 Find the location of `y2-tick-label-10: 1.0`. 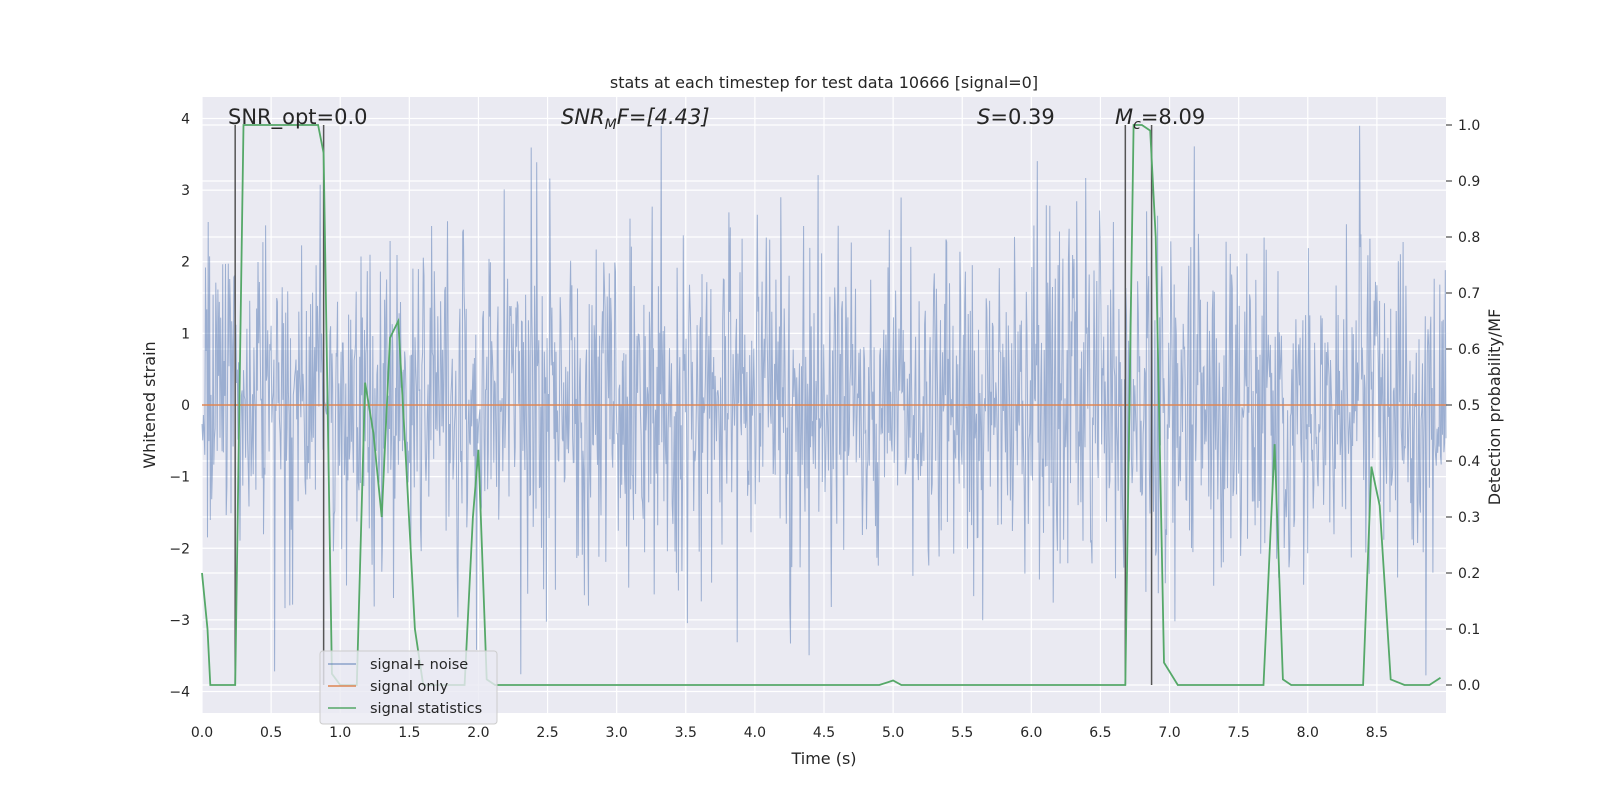

y2-tick-label-10: 1.0 is located at coordinates (1469, 126).